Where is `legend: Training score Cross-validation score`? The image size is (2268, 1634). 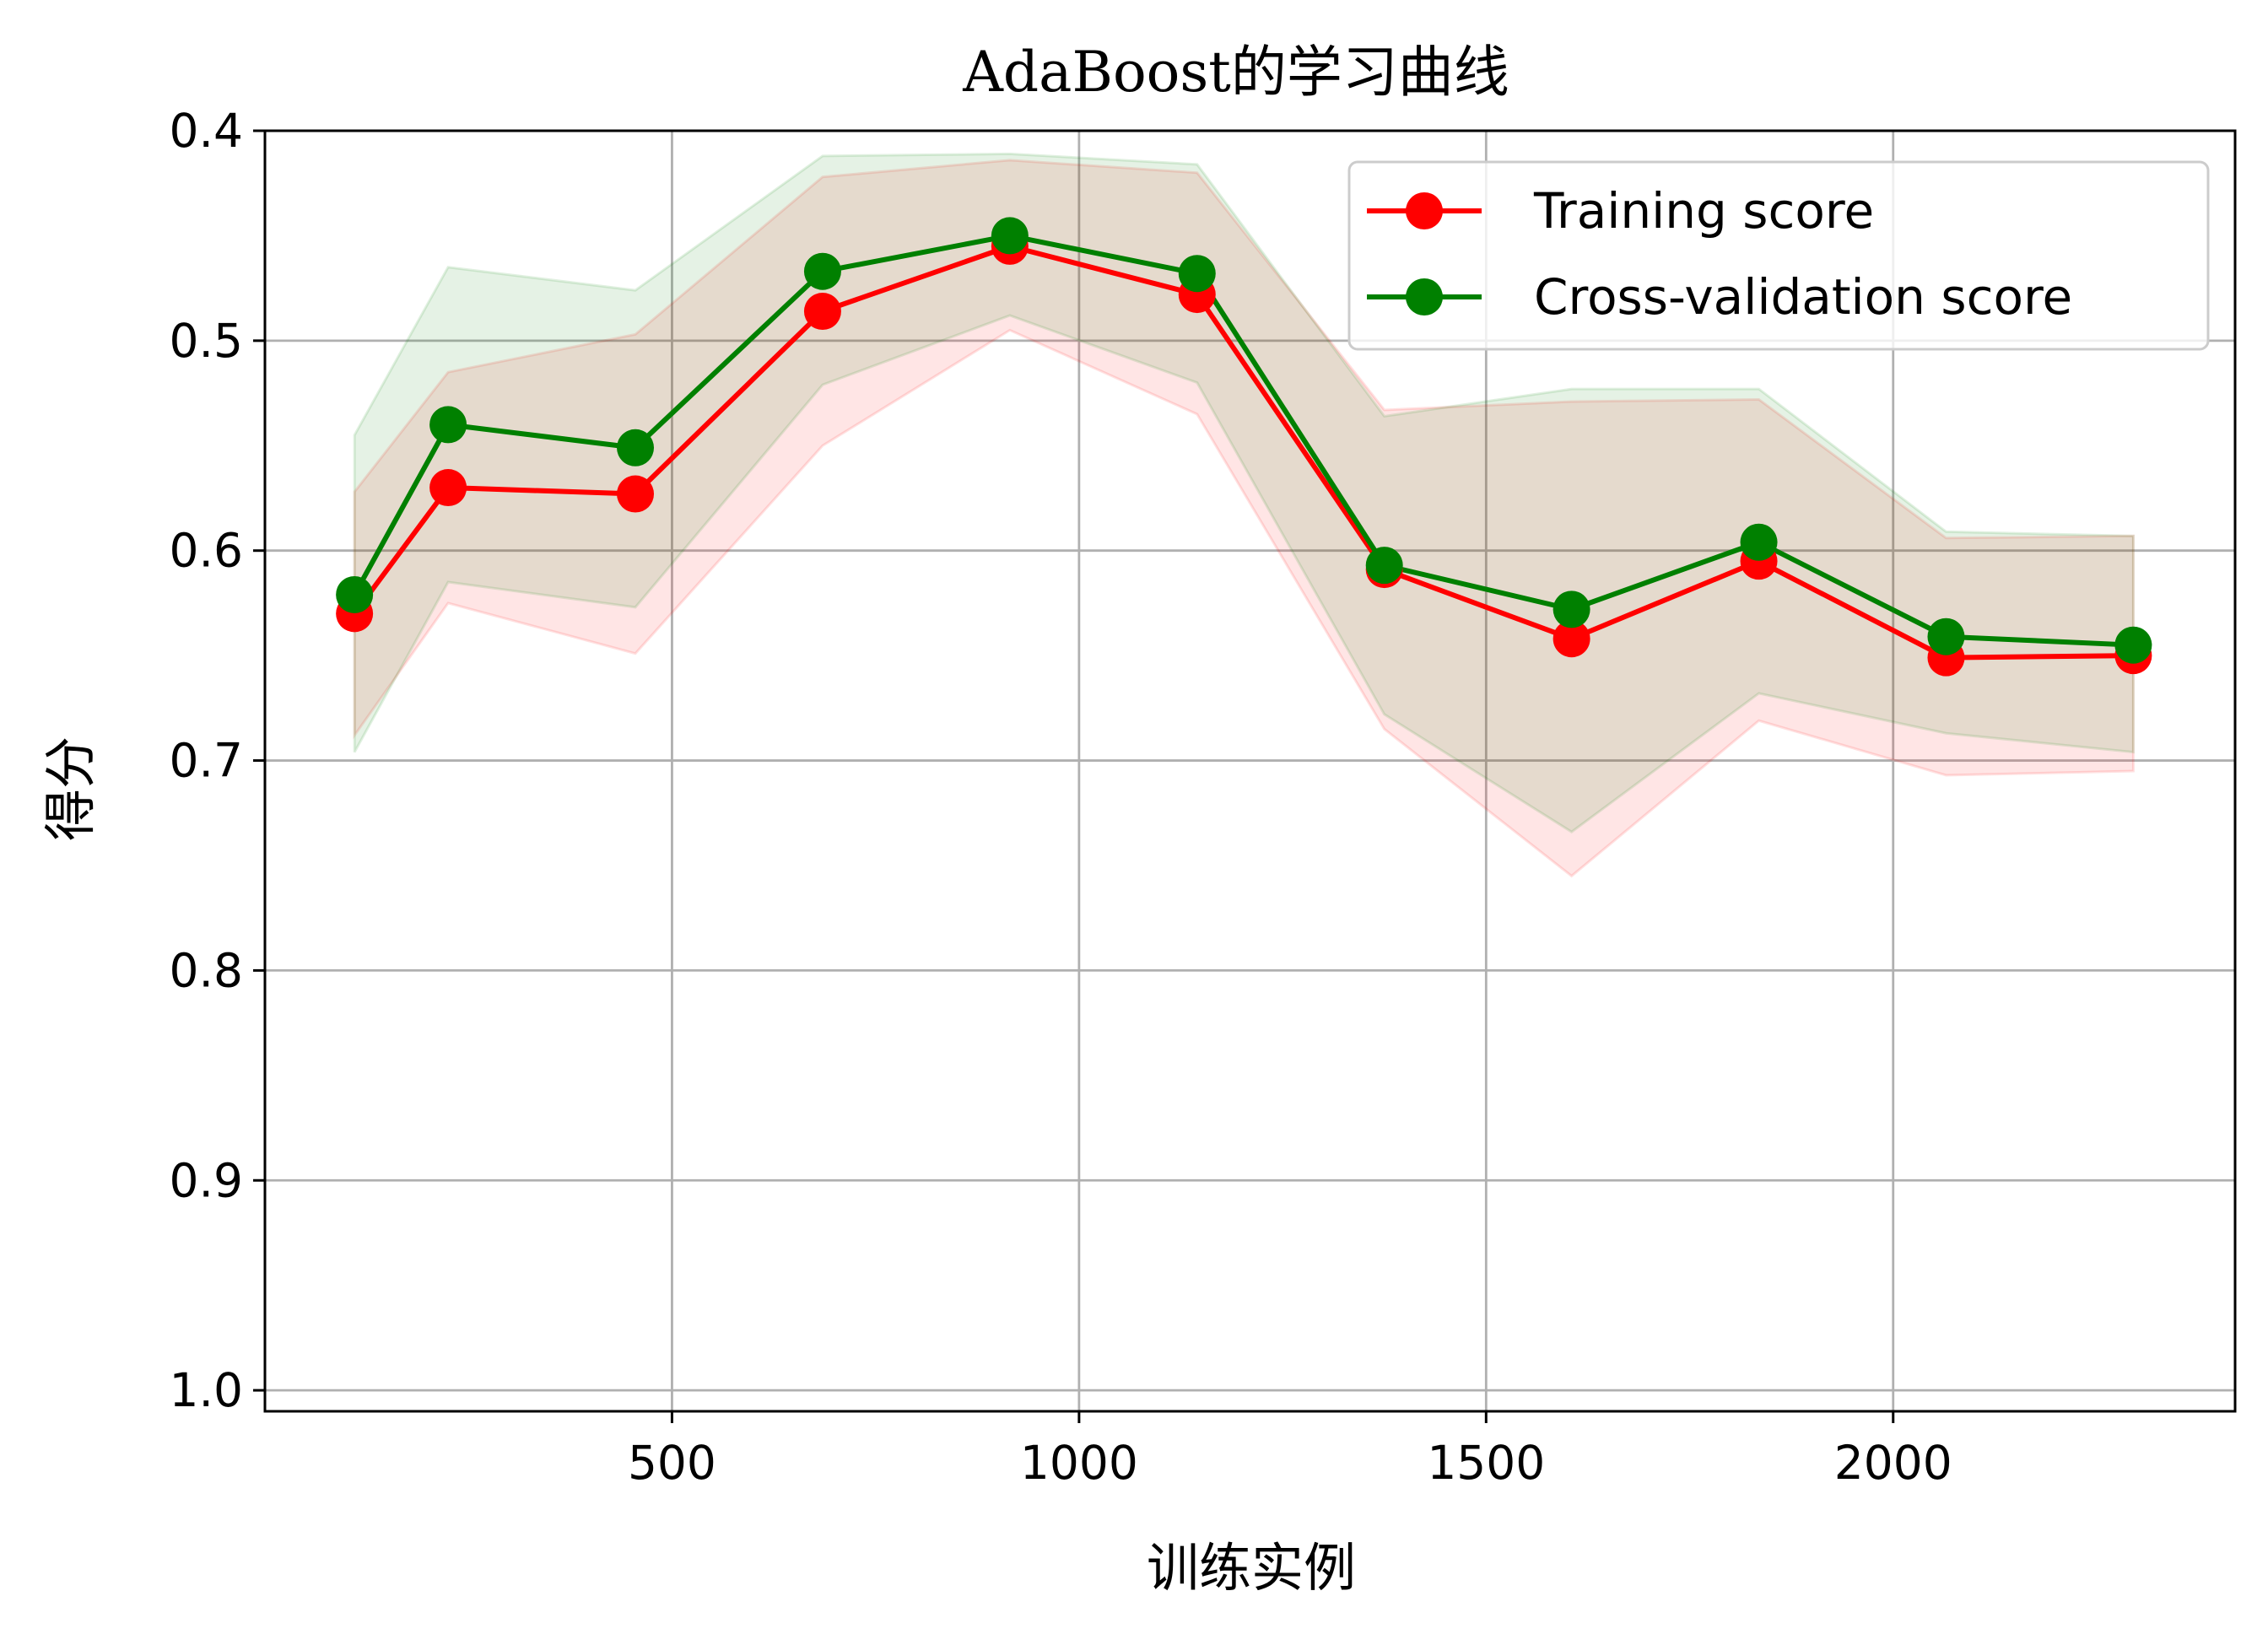 legend: Training score Cross-validation score is located at coordinates (1778, 255).